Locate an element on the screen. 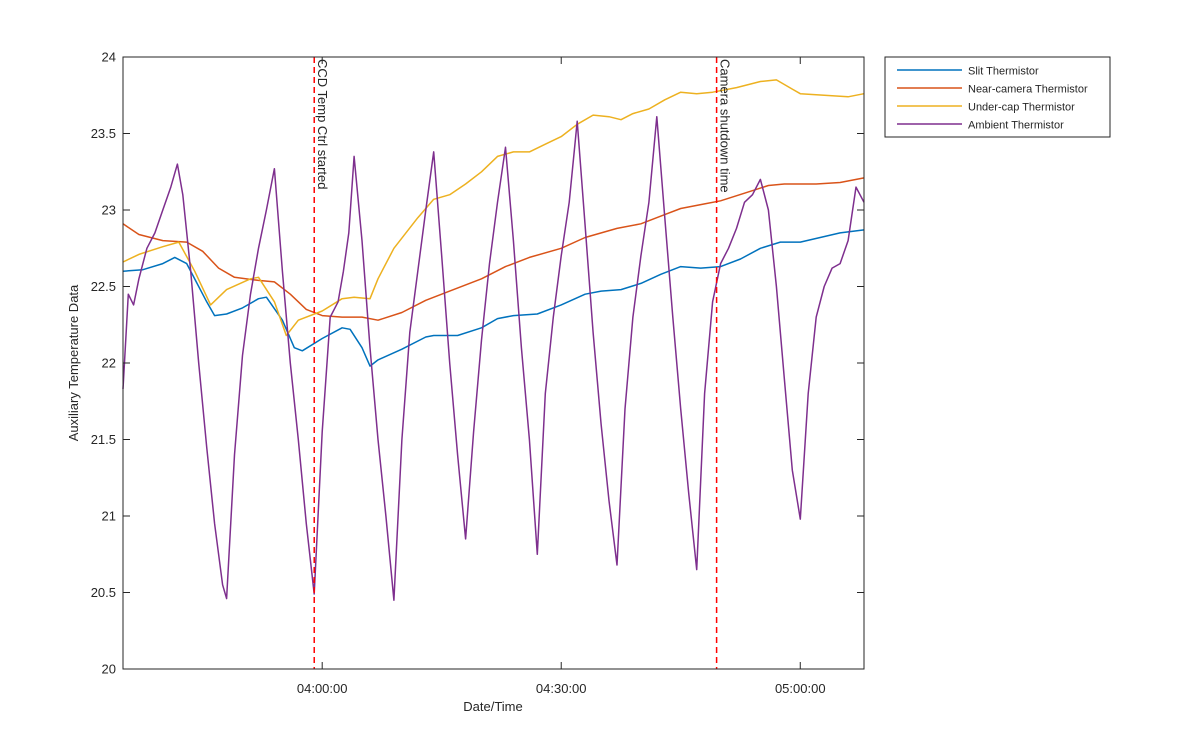  y-tick-label-1: 20.5 is located at coordinates (103, 592).